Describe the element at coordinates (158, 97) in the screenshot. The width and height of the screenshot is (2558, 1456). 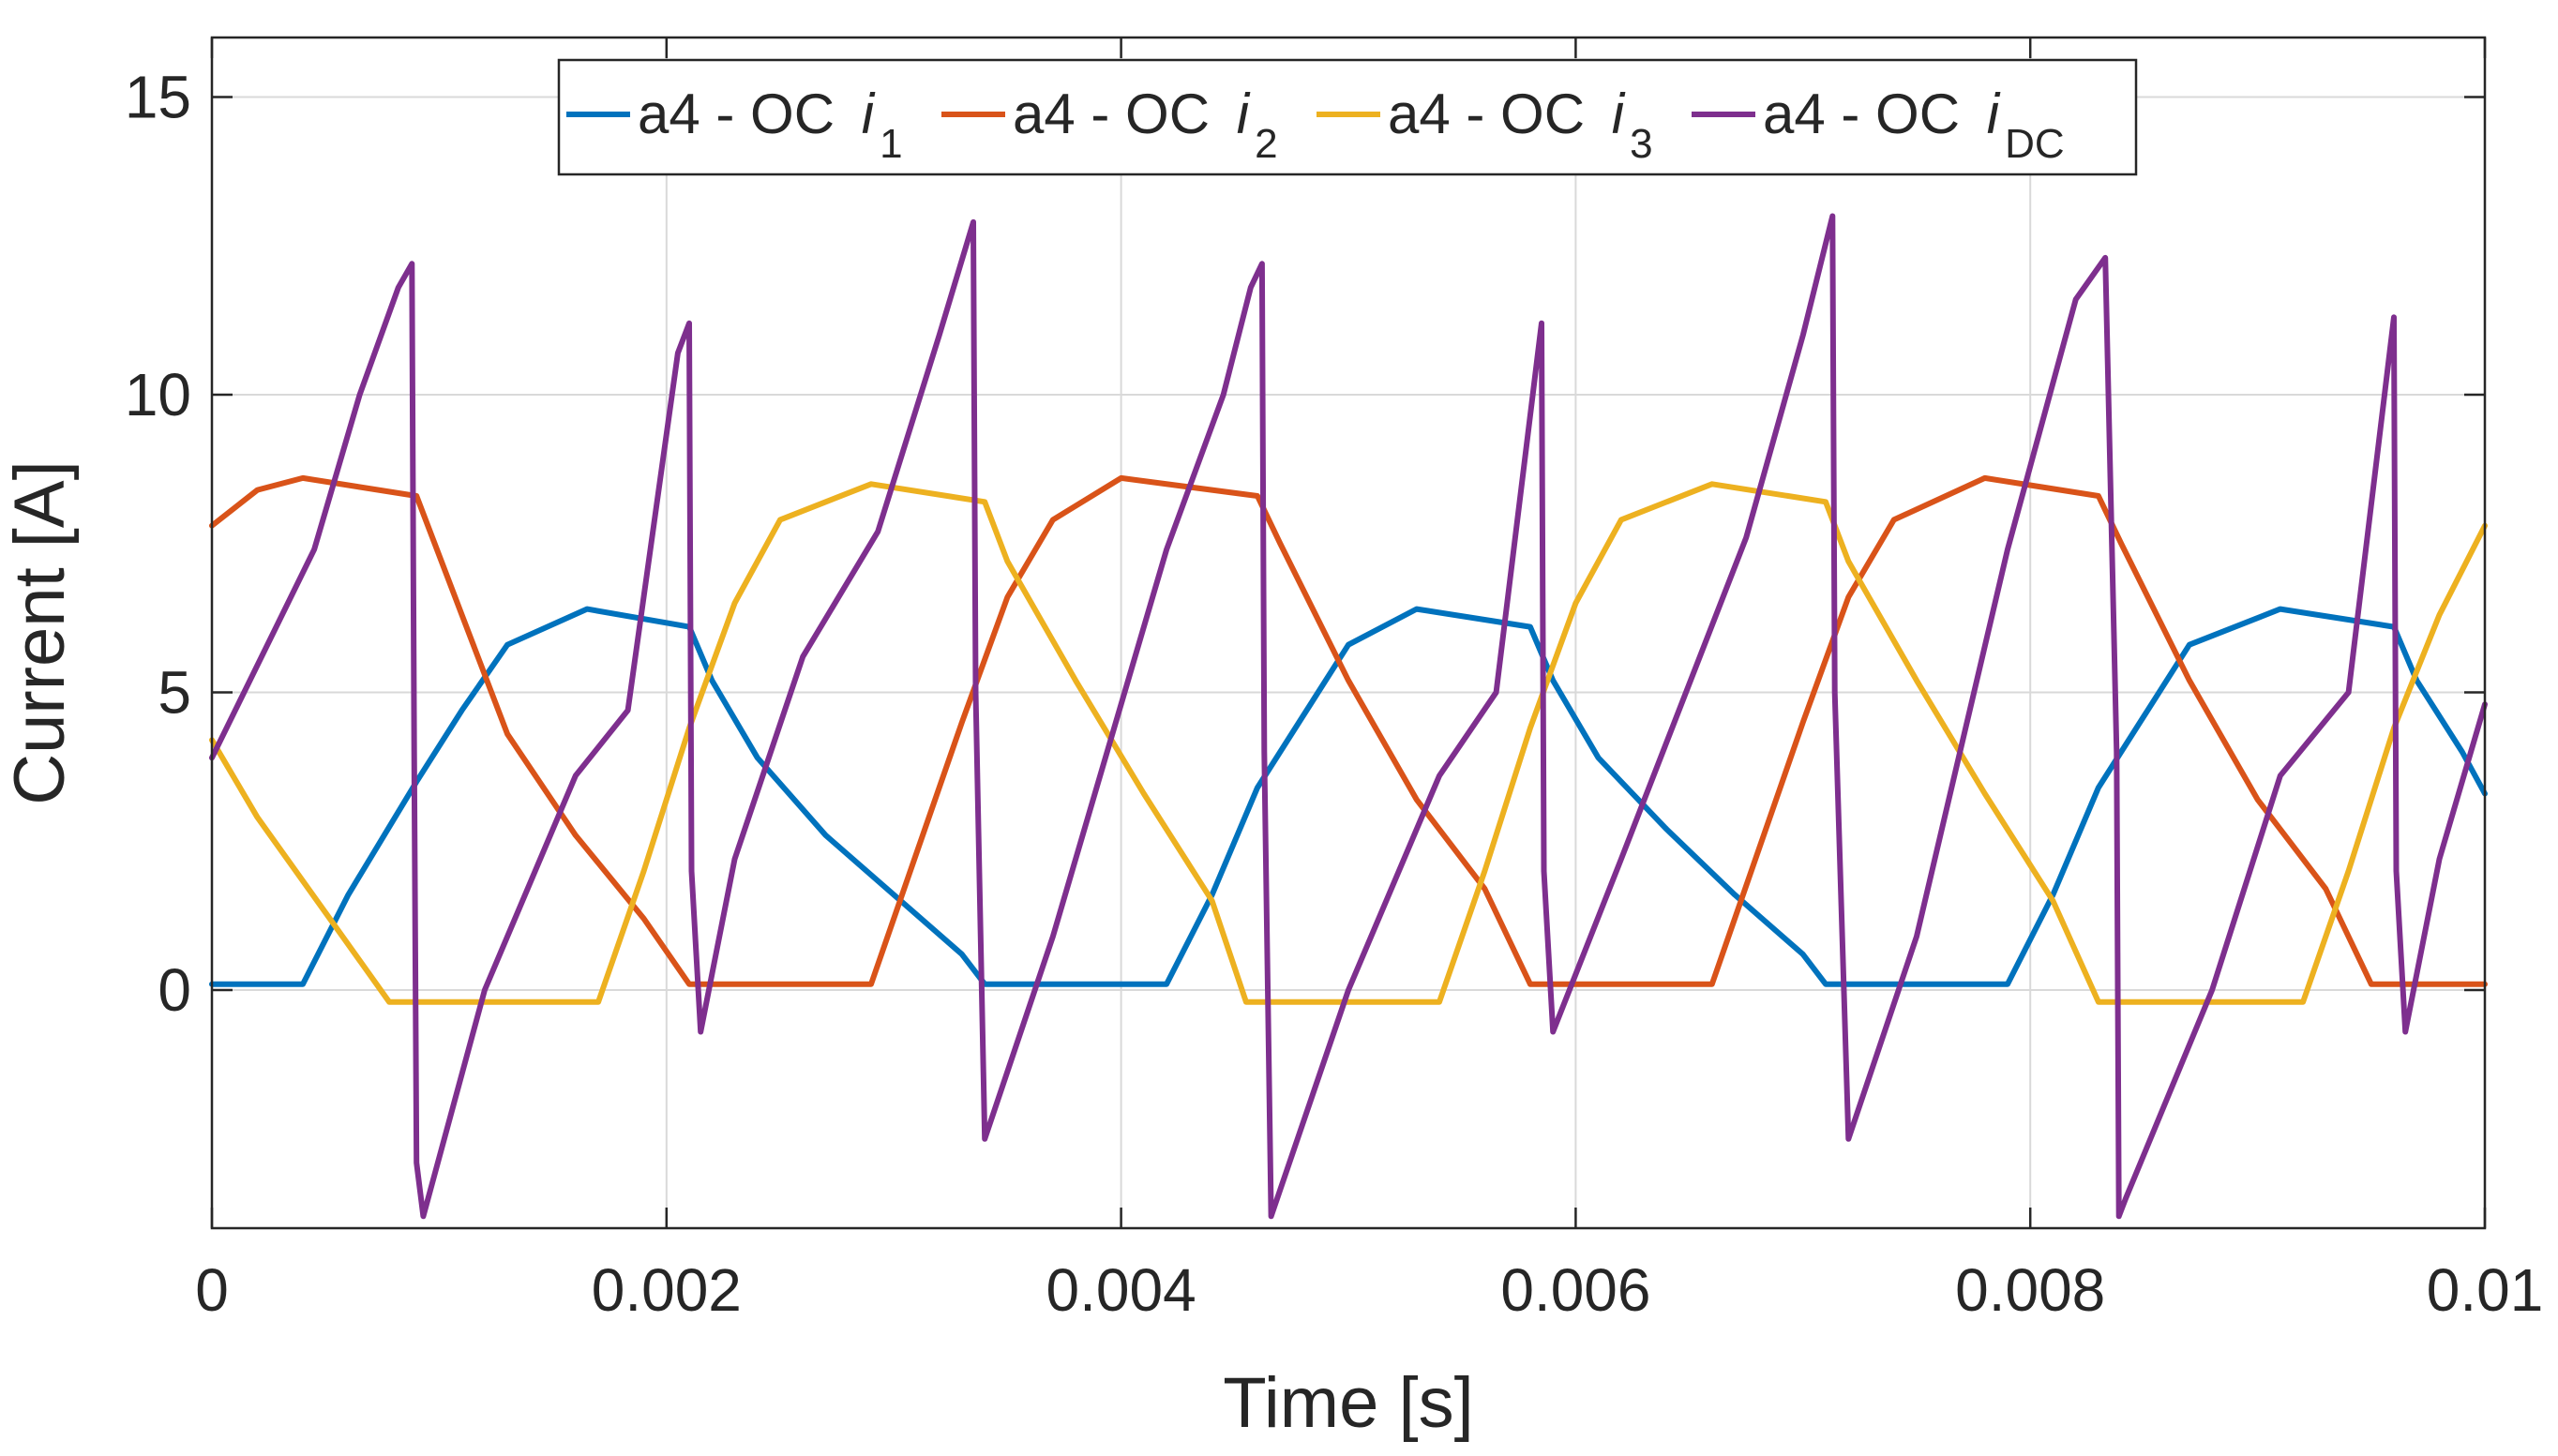
I see `y-tick-label: 15` at that location.